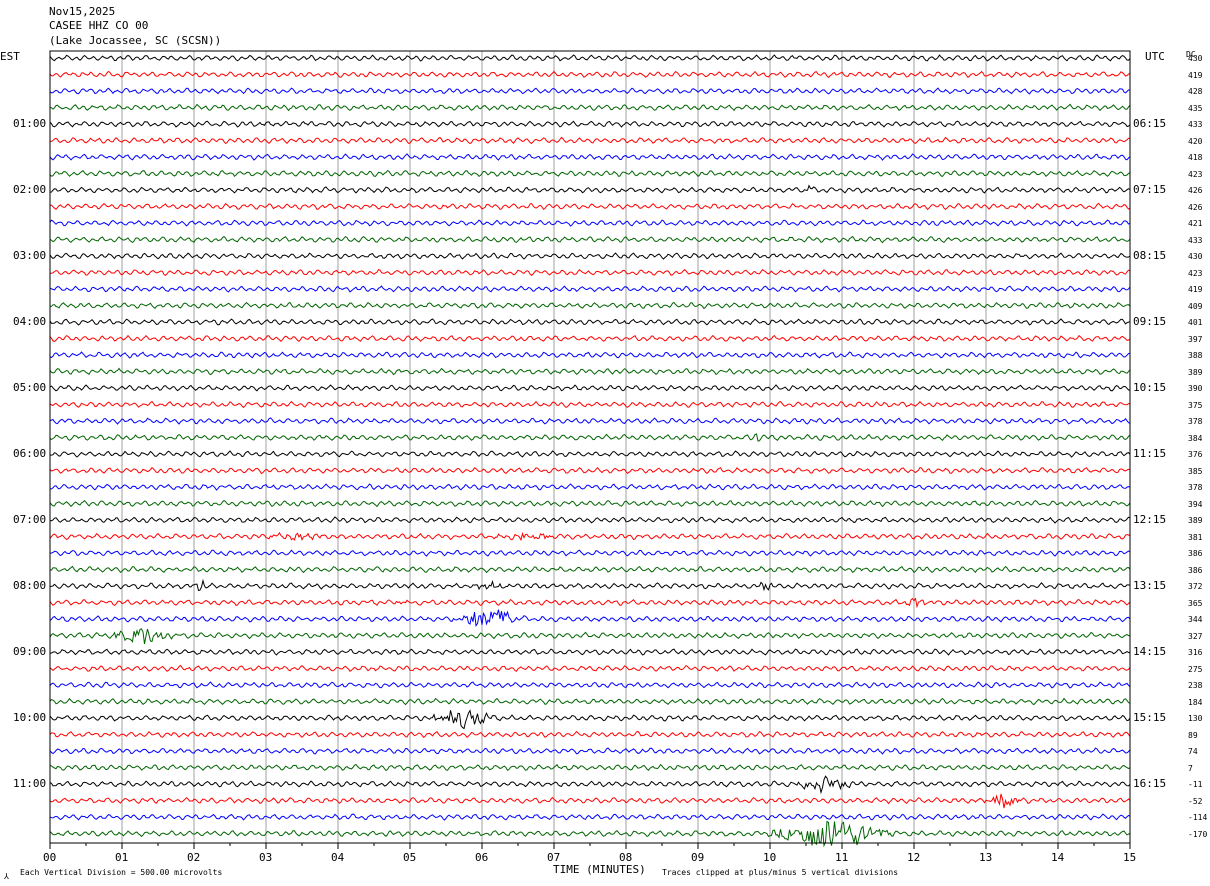 This screenshot has height=886, width=1210. I want to click on dc-offset-label: 375, so click(1195, 405).